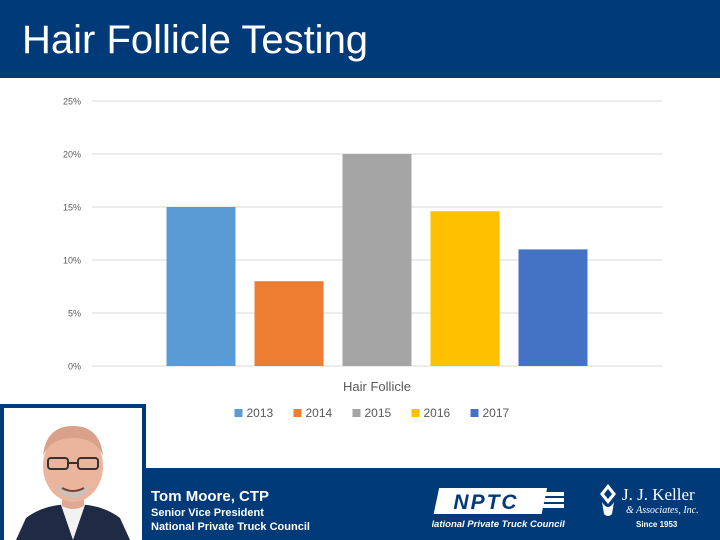 The height and width of the screenshot is (540, 720). Describe the element at coordinates (658, 494) in the screenshot. I see `jjkeller-name: J. J. Keller` at that location.